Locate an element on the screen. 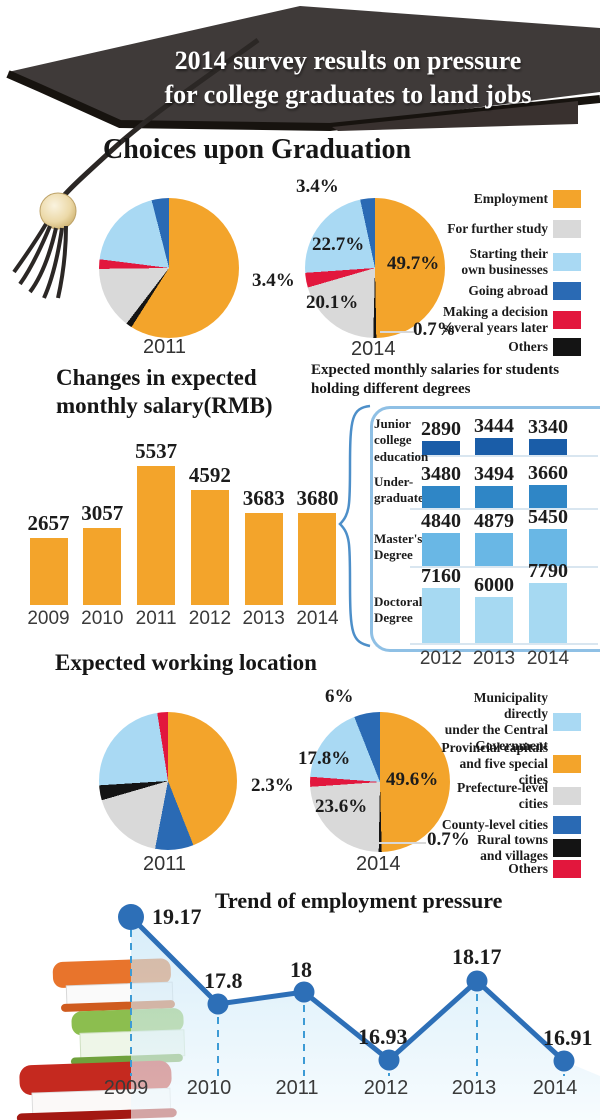  location-2014-percent-label: 49.6% is located at coordinates (412, 779).